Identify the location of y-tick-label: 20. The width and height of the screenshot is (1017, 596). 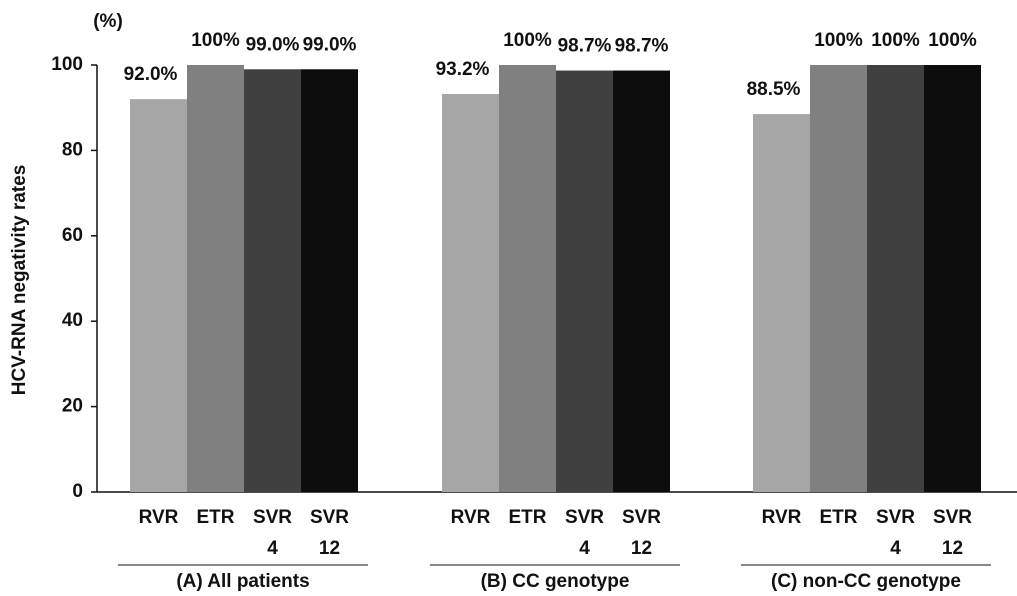
(72, 406).